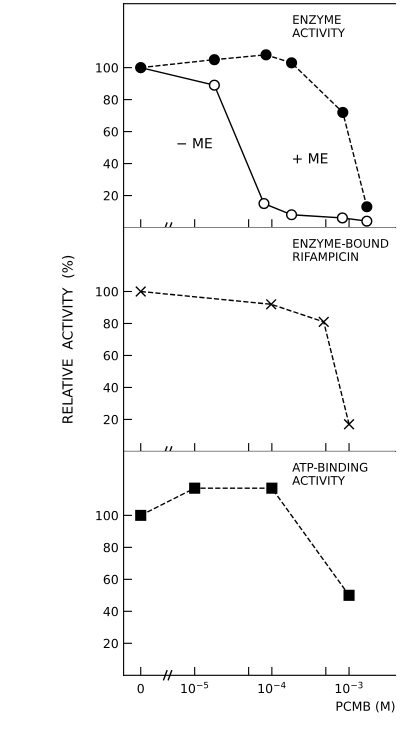 This screenshot has height=734, width=412. Describe the element at coordinates (68, 339) in the screenshot. I see `y-axis-title: RELATIVE ACTIVITY (%)` at that location.